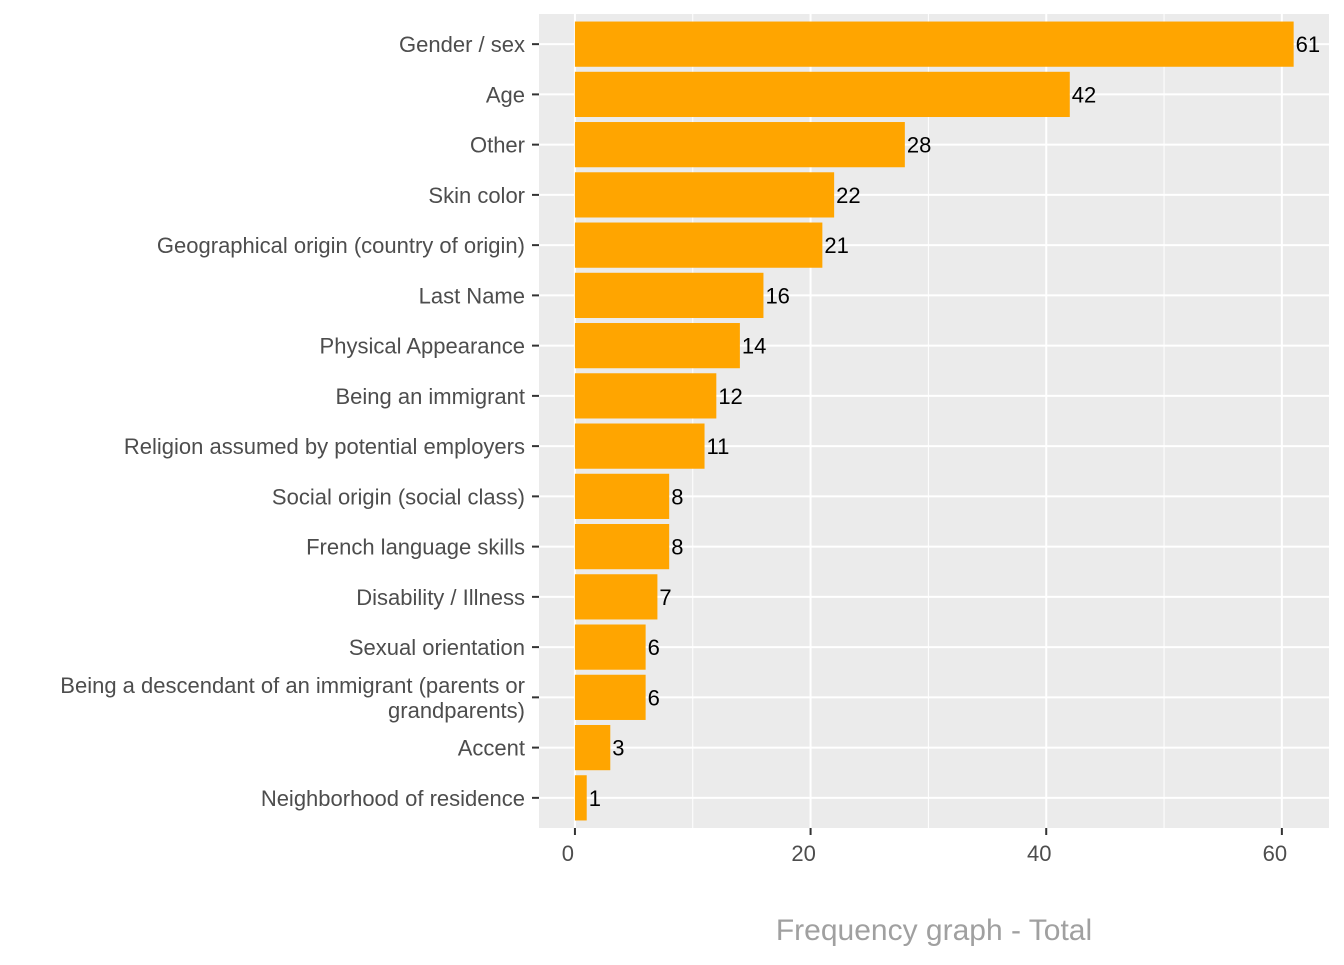 The width and height of the screenshot is (1344, 965). I want to click on data-label: 12, so click(730, 396).